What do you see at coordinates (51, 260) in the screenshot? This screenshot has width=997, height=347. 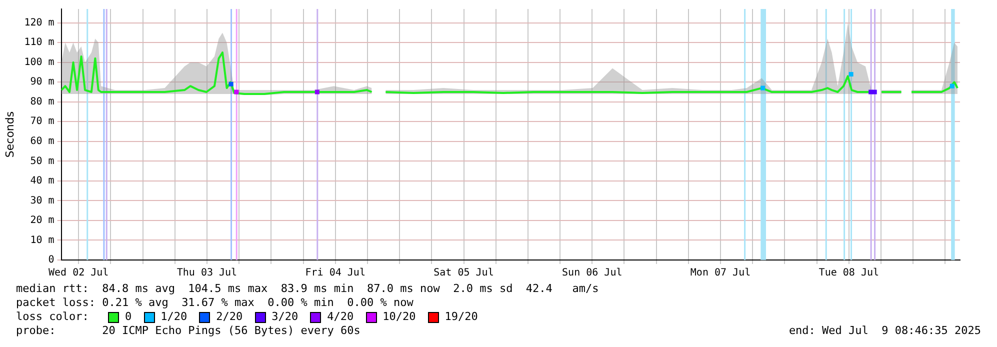 I see `y-tick-label: 0` at bounding box center [51, 260].